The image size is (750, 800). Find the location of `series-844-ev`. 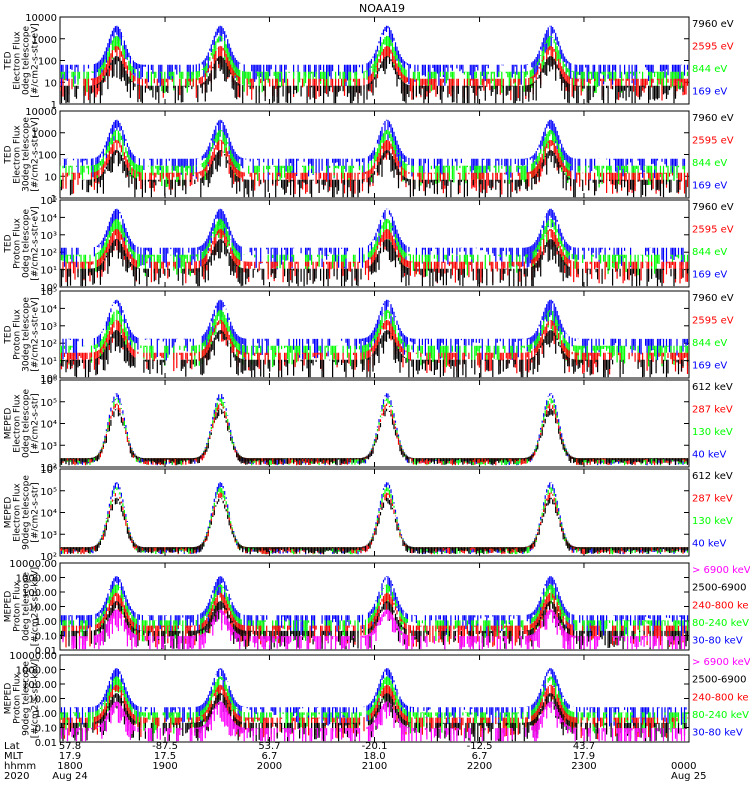

series-844-ev is located at coordinates (373, 158).